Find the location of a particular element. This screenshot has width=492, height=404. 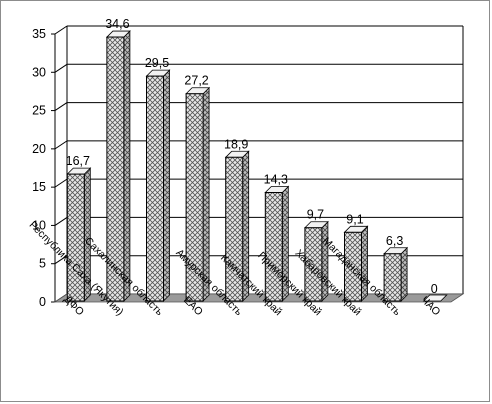

data-label: 9,7 is located at coordinates (315, 215).